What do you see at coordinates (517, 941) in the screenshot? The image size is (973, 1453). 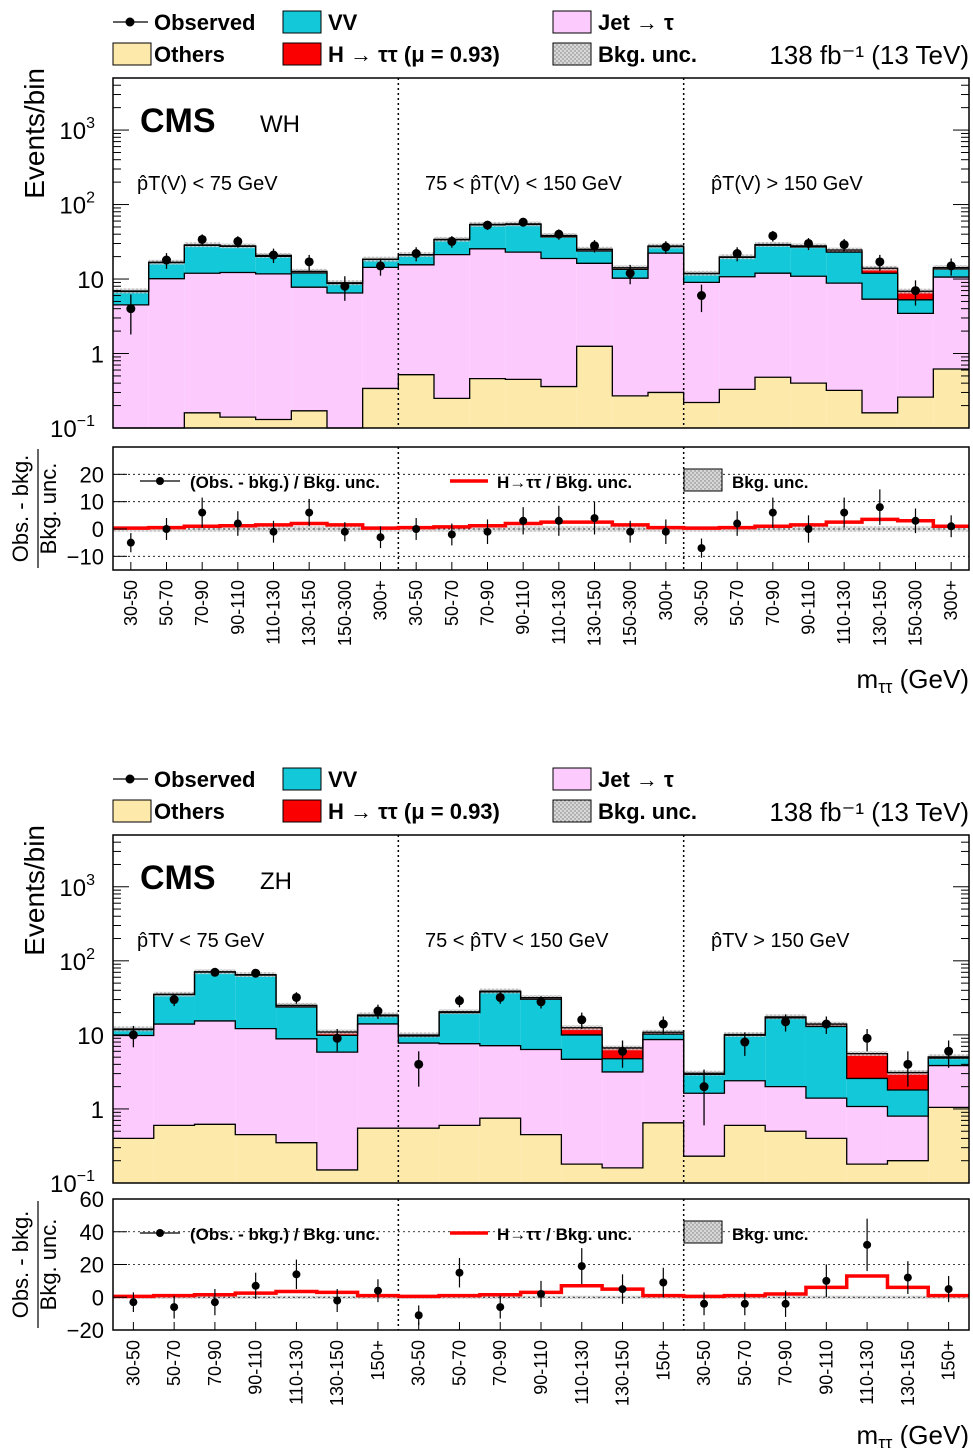 I see `region-label: 75 < p̂TV < 150 GeV` at bounding box center [517, 941].